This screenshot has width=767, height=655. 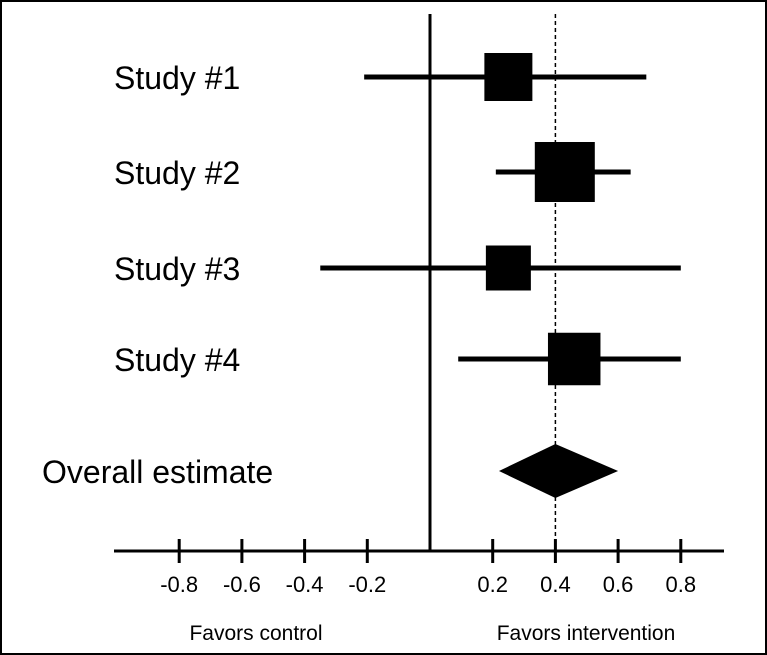 I want to click on study-row: Study #3, so click(x=397, y=268).